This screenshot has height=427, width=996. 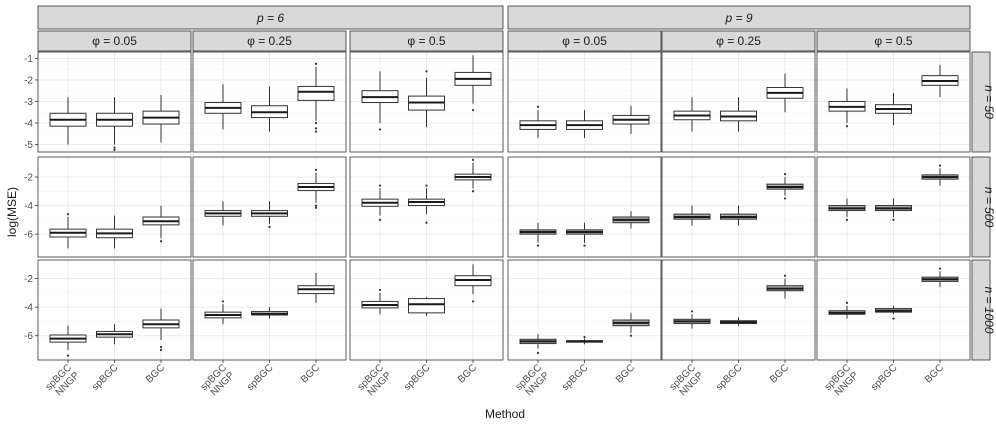 What do you see at coordinates (28, 145) in the screenshot?
I see `y-tick-label: -5` at bounding box center [28, 145].